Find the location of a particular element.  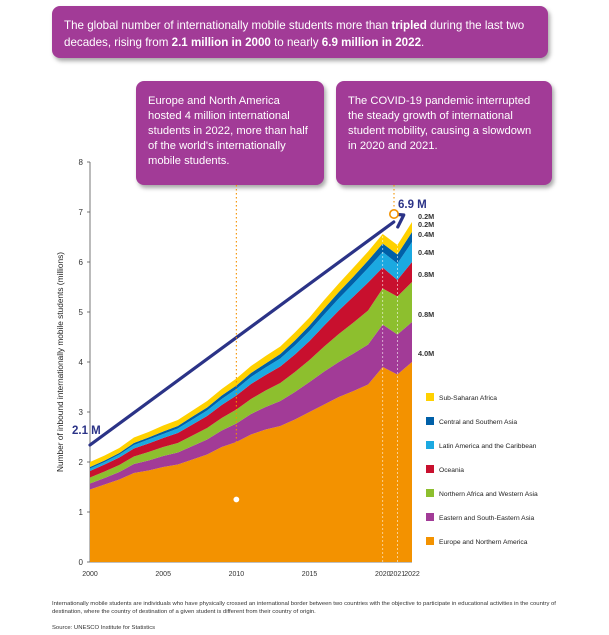

covid-marker is located at coordinates (393, 214).